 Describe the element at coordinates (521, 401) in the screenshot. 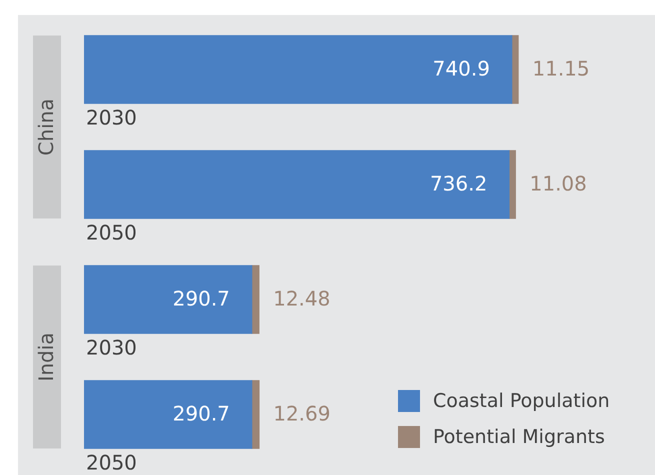

I see `legend-label: Coastal Population` at that location.